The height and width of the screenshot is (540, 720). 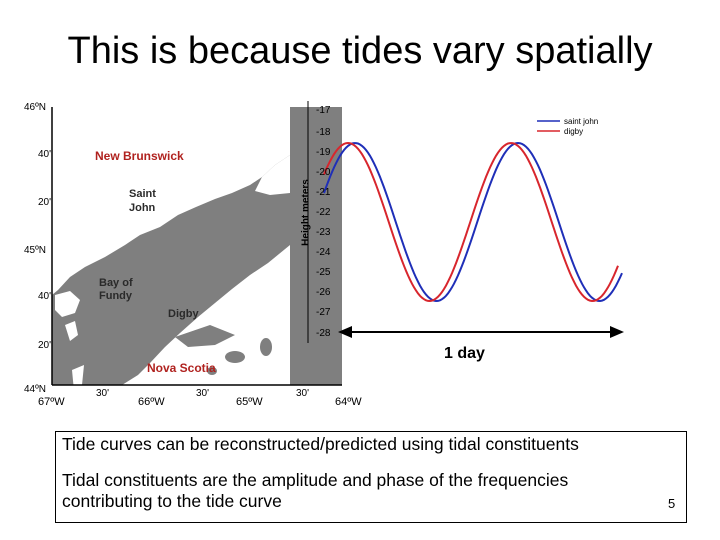 I want to click on legend-label-saint-john: saint john, so click(x=581, y=121).